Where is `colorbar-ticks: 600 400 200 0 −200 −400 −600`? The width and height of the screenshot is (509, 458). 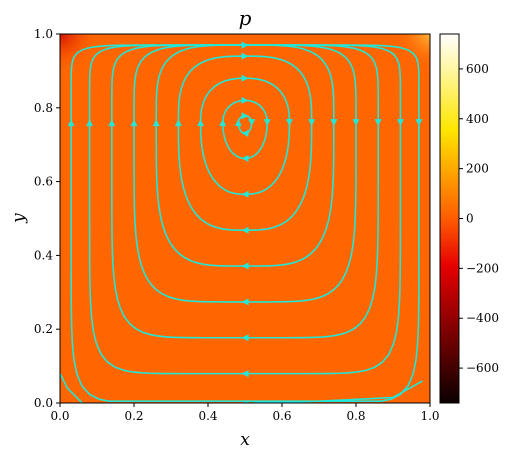
colorbar-ticks: 600 400 200 0 −200 −400 −600 is located at coordinates (479, 218).